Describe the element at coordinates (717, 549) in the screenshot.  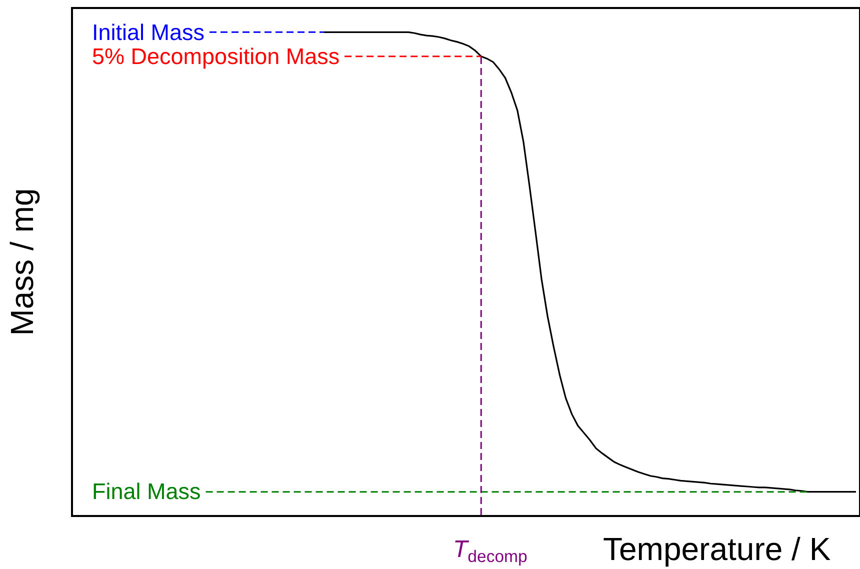
I see `x-axis-title: Temperature / K` at that location.